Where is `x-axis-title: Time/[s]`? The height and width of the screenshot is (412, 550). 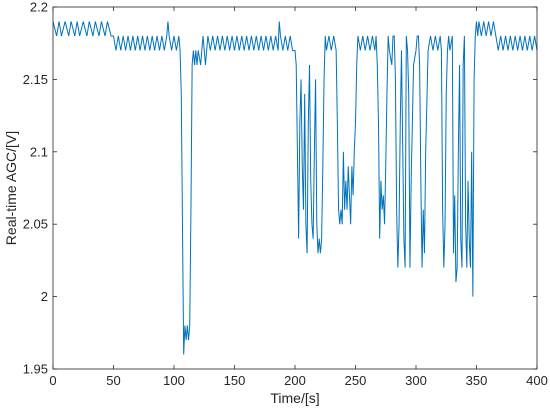
x-axis-title: Time/[s] is located at coordinates (294, 398).